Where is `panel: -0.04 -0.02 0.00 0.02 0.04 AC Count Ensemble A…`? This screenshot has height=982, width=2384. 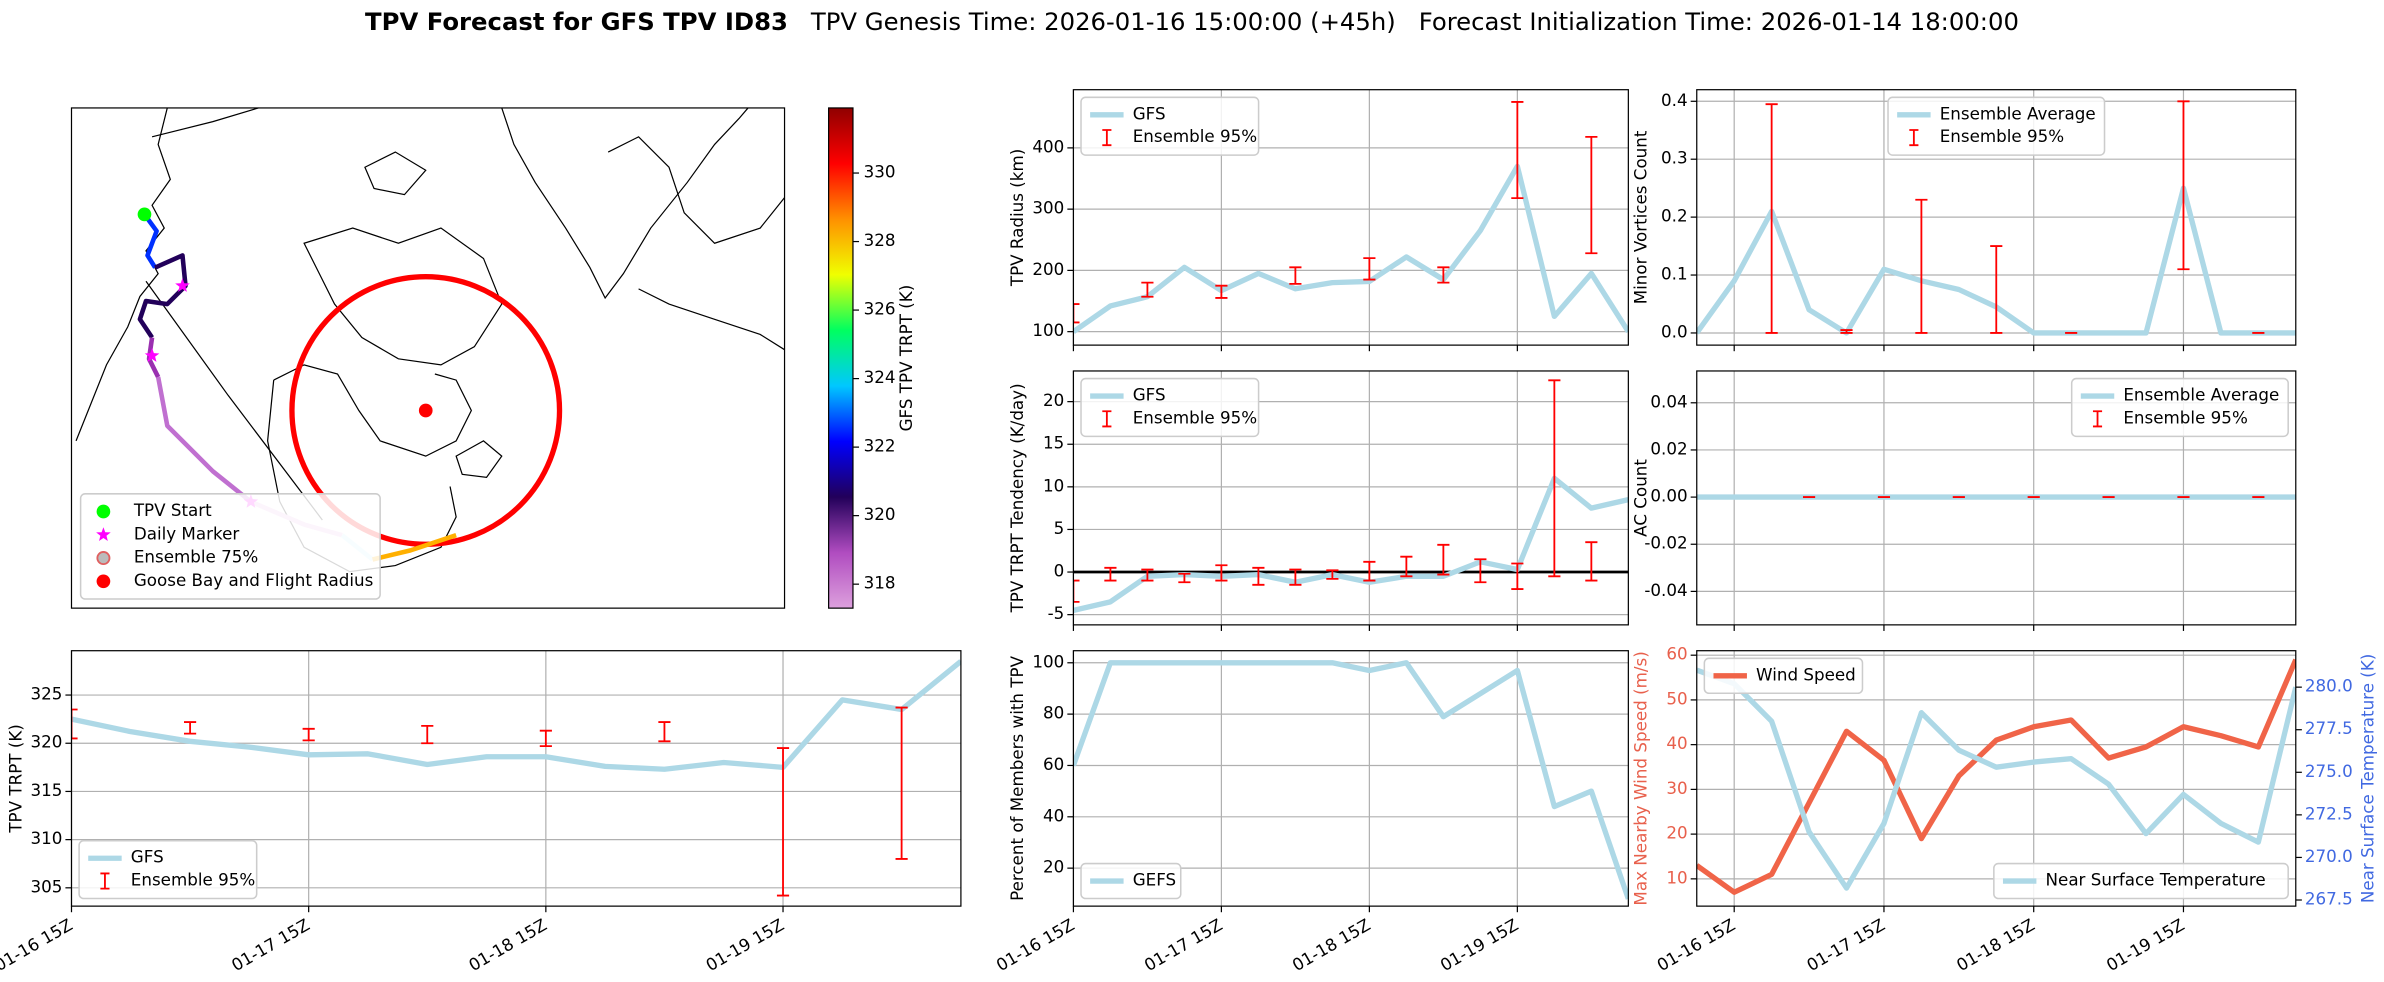 panel: -0.04 -0.02 0.00 0.02 0.04 AC Count Ensemble A… is located at coordinates (1964, 500).